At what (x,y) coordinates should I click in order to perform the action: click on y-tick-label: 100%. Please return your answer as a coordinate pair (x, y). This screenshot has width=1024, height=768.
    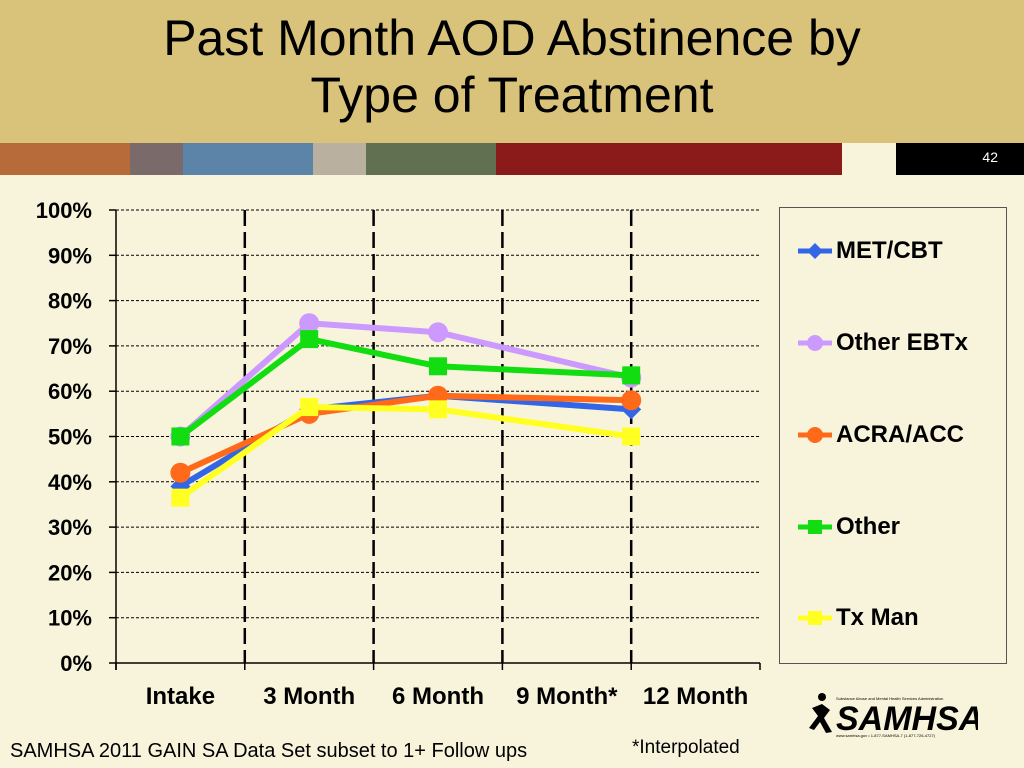
    Looking at the image, I should click on (64, 210).